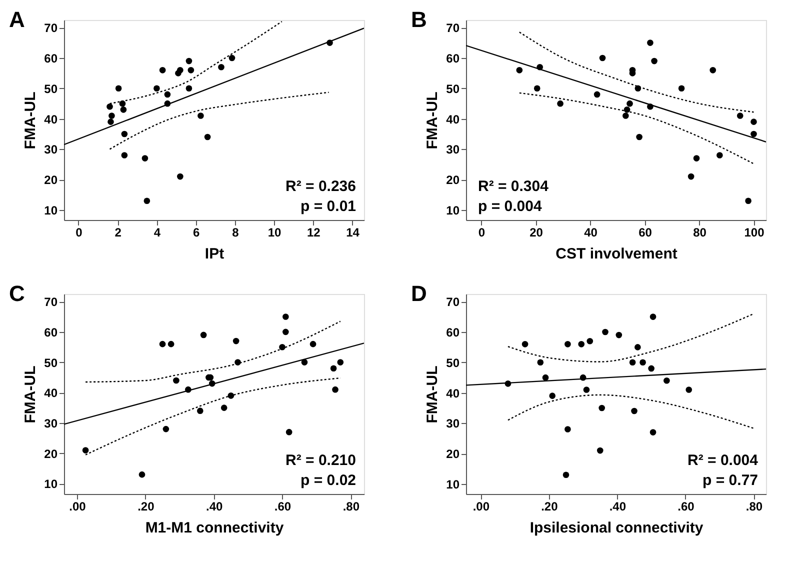 The height and width of the screenshot is (575, 791). I want to click on annotation: p = 0.77, so click(730, 480).